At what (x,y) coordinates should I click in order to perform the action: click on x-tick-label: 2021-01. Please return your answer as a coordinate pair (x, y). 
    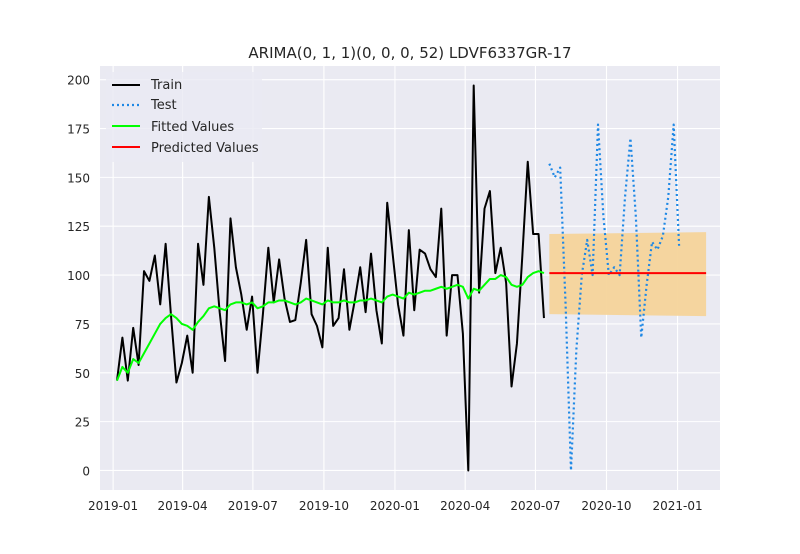
    Looking at the image, I should click on (677, 506).